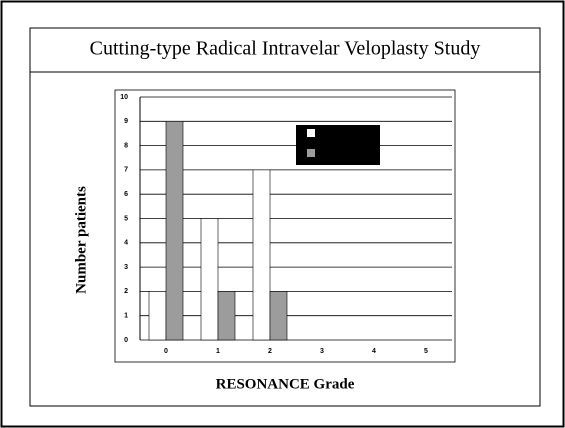 This screenshot has width=565, height=428. I want to click on y-tick-label: 10, so click(124, 97).